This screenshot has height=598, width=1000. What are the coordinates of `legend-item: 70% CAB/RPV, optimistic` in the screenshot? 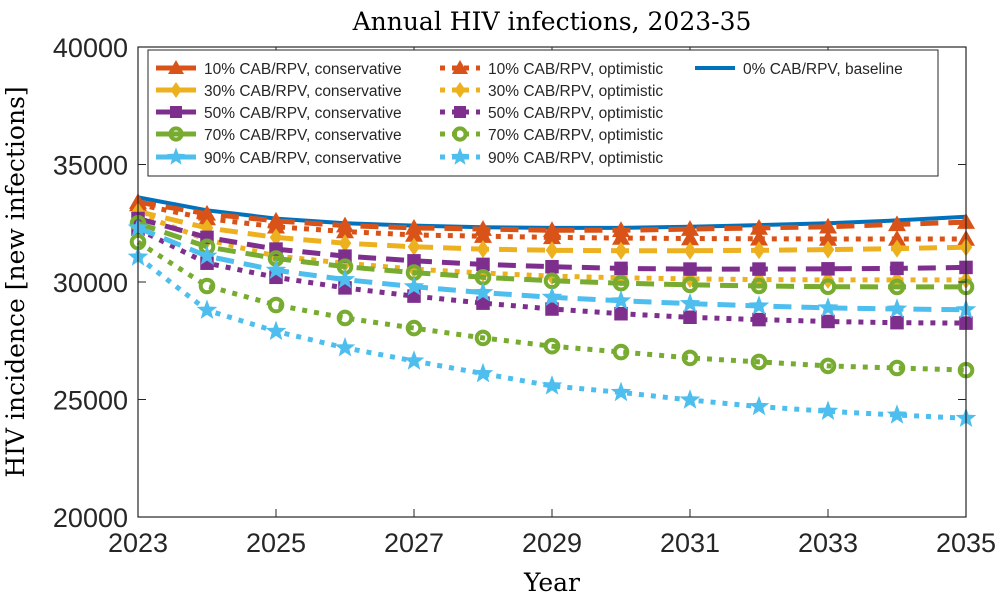 It's located at (551, 135).